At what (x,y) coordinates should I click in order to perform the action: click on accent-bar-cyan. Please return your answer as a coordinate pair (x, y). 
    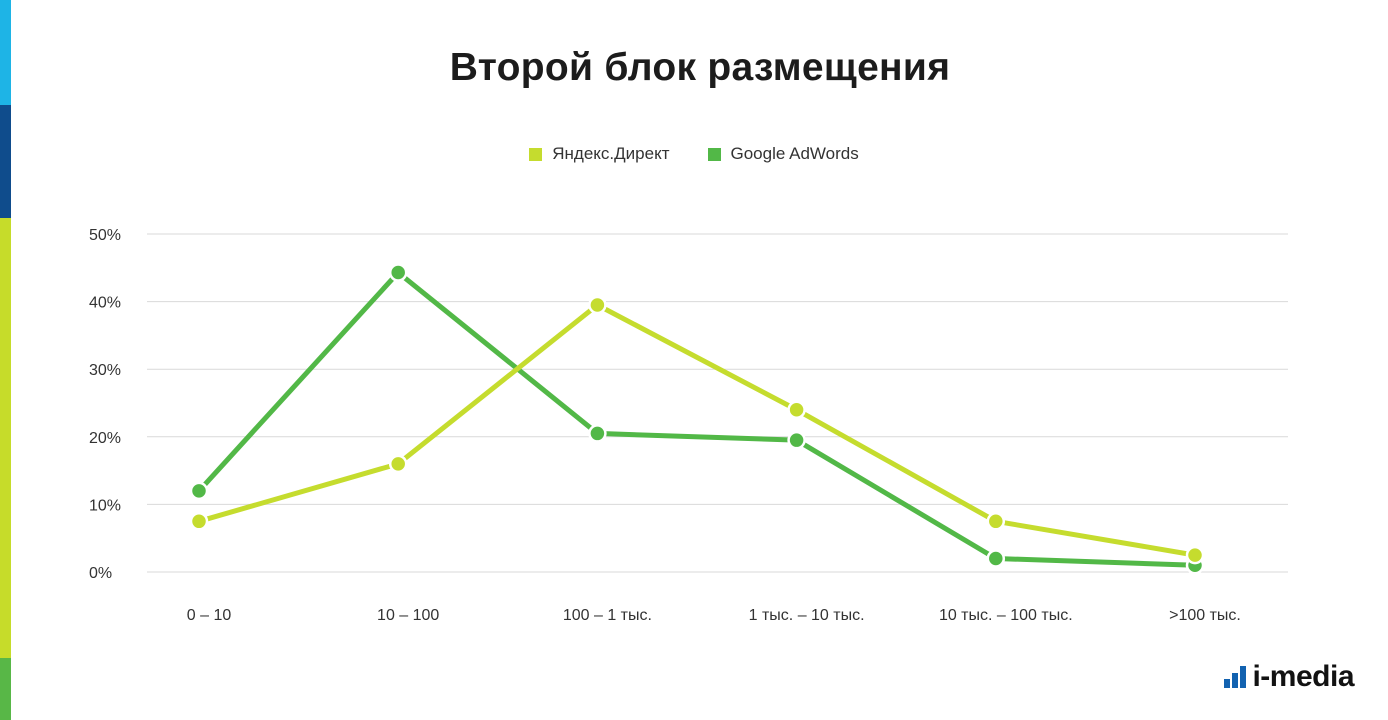
    Looking at the image, I should click on (5, 52).